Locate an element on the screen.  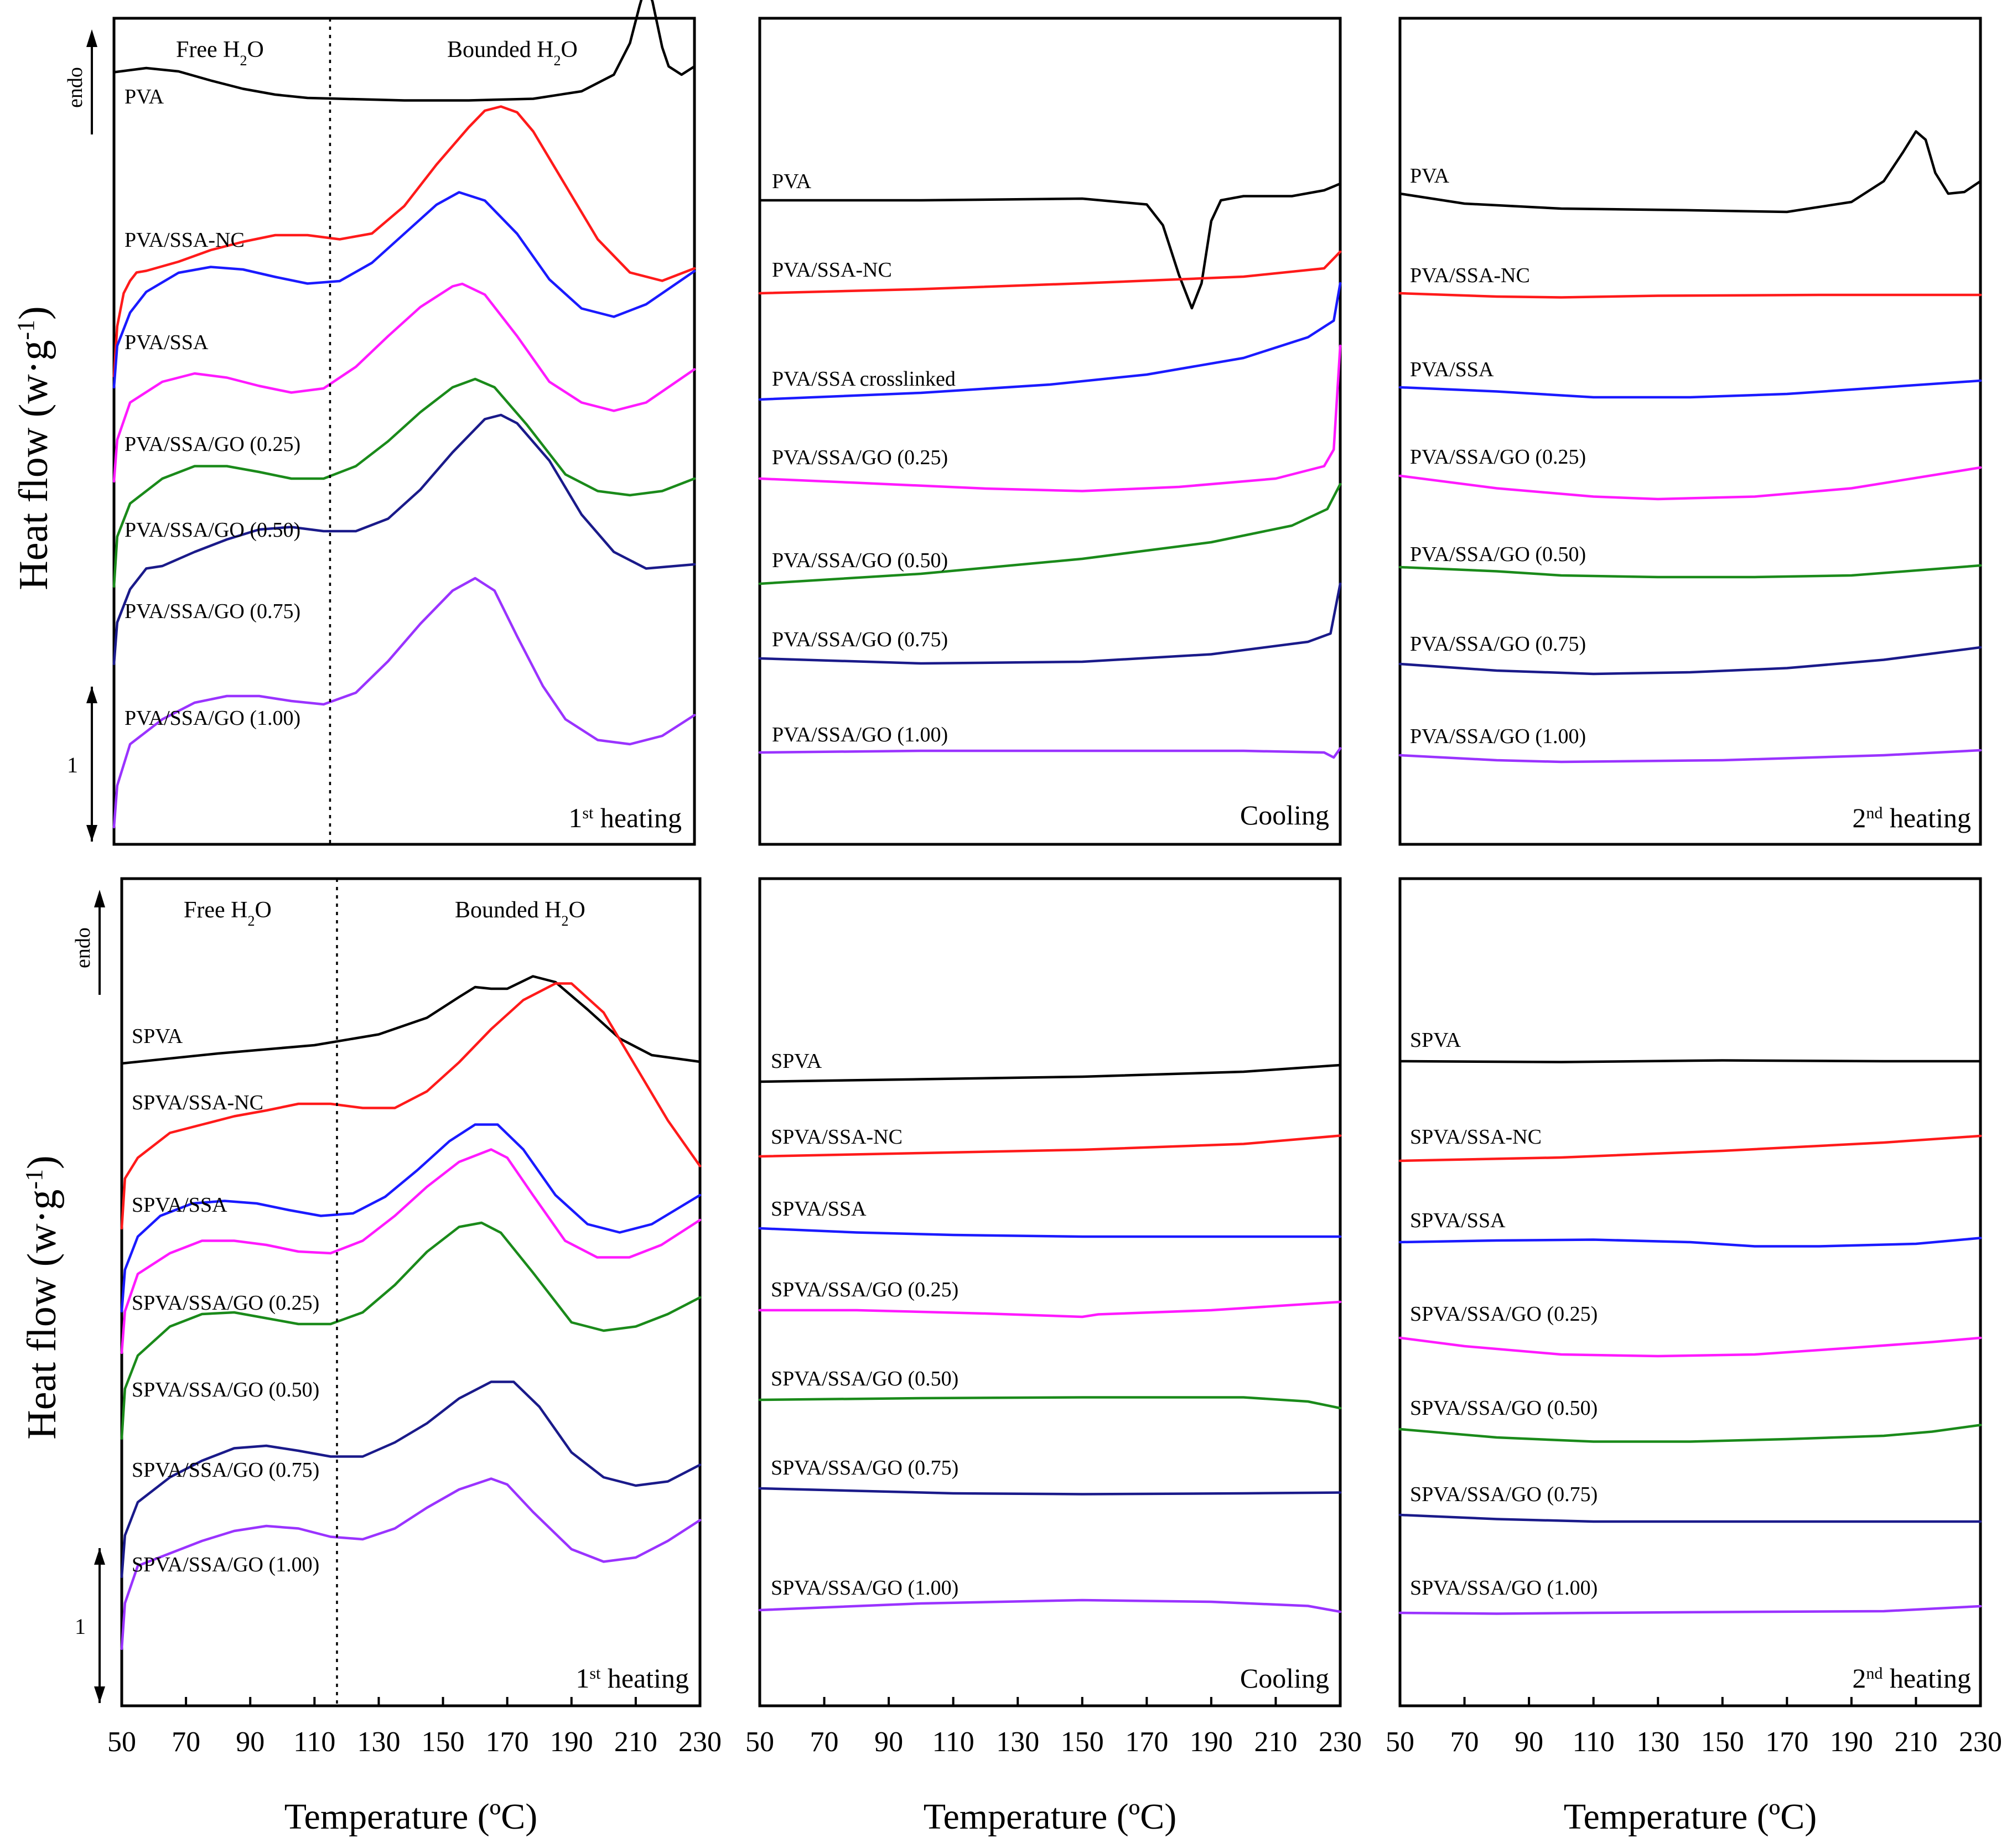
x-tick-label: 70 is located at coordinates (824, 1742).